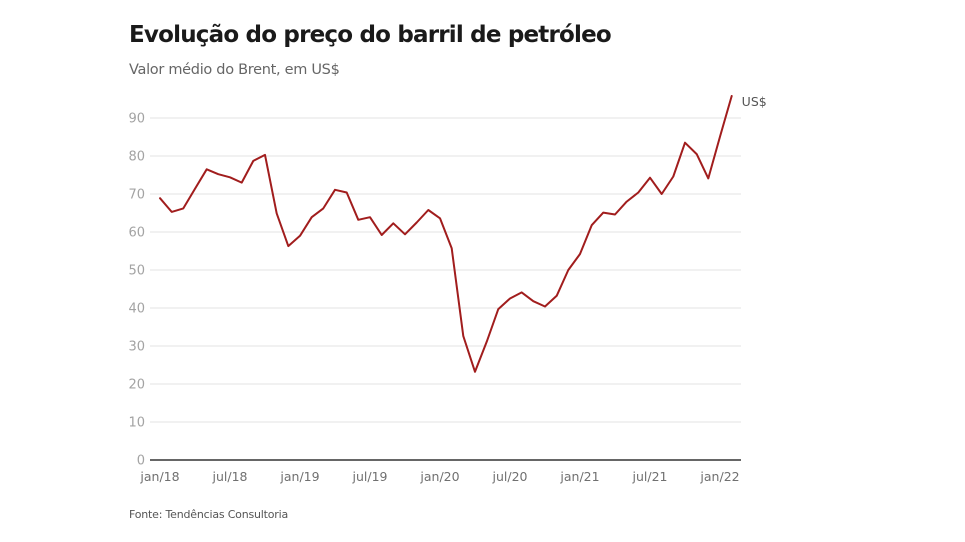 The height and width of the screenshot is (542, 965). What do you see at coordinates (510, 476) in the screenshot?
I see `x-tick-label: jul/20` at bounding box center [510, 476].